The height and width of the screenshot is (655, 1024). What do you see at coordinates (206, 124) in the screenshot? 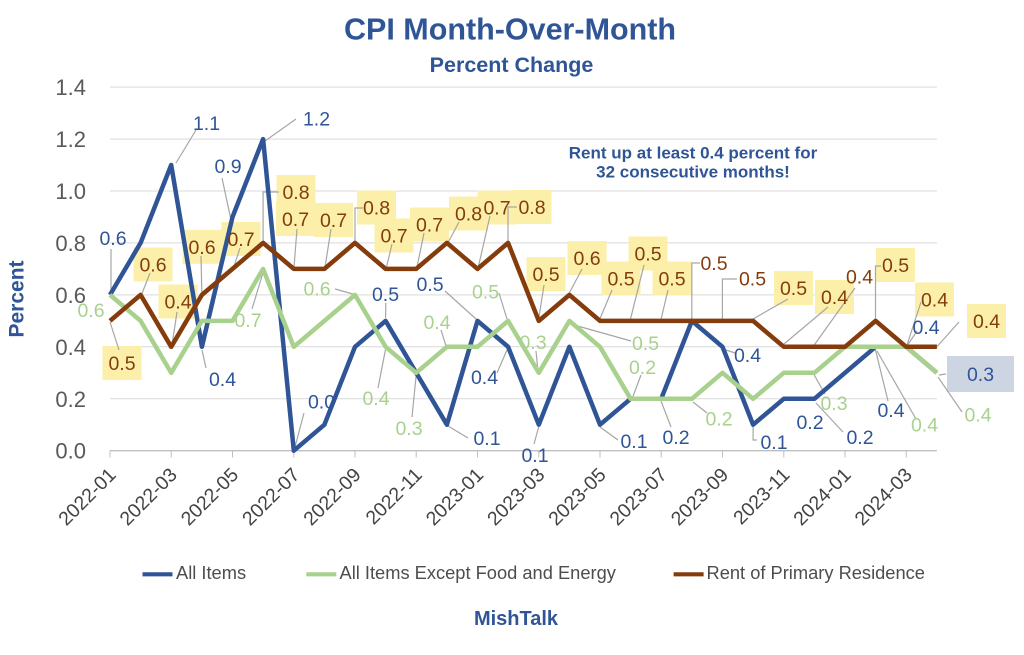
I see `svg-text: 1.1` at bounding box center [206, 124].